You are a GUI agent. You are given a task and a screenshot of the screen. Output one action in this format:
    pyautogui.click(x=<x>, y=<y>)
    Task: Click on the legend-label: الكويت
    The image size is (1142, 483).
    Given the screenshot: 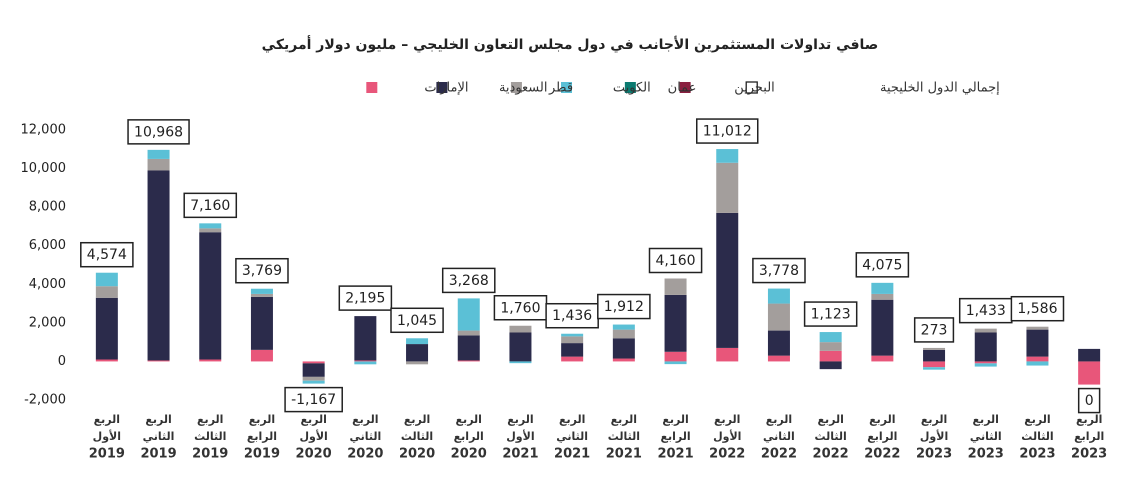 What is the action you would take?
    pyautogui.click(x=632, y=88)
    